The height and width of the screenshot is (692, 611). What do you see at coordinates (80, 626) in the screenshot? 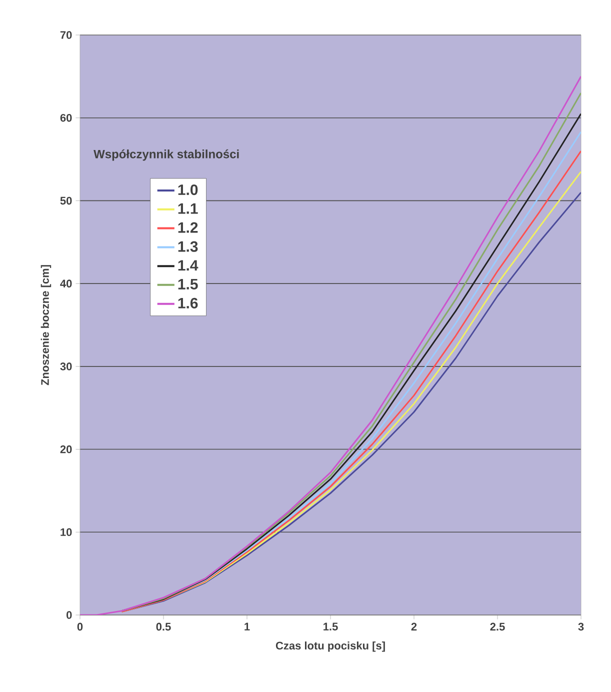
I see `x-tick-label: 0` at bounding box center [80, 626].